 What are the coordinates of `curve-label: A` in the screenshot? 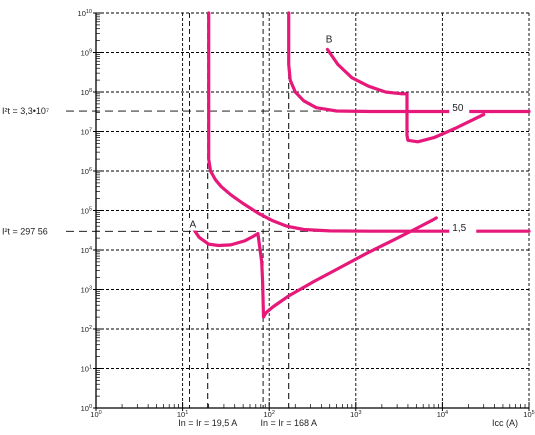 It's located at (192, 225).